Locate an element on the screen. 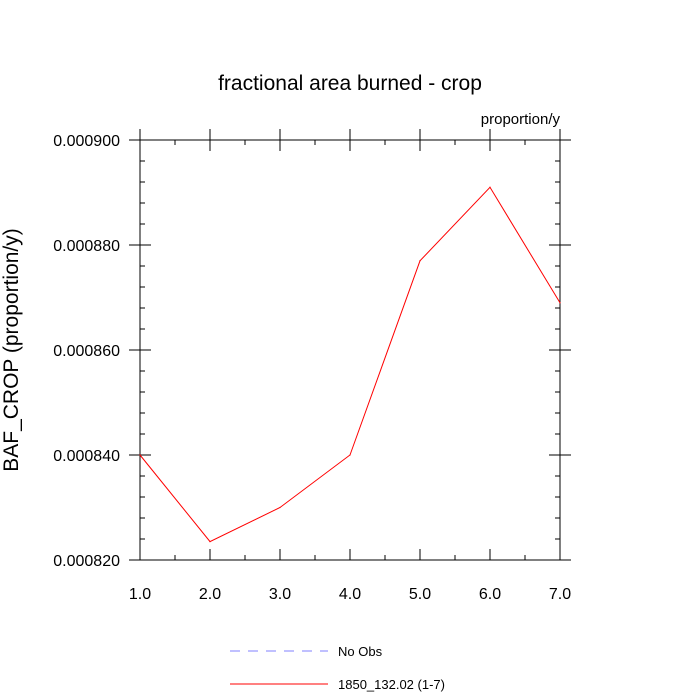  x-tick-label: 7.0 is located at coordinates (560, 594).